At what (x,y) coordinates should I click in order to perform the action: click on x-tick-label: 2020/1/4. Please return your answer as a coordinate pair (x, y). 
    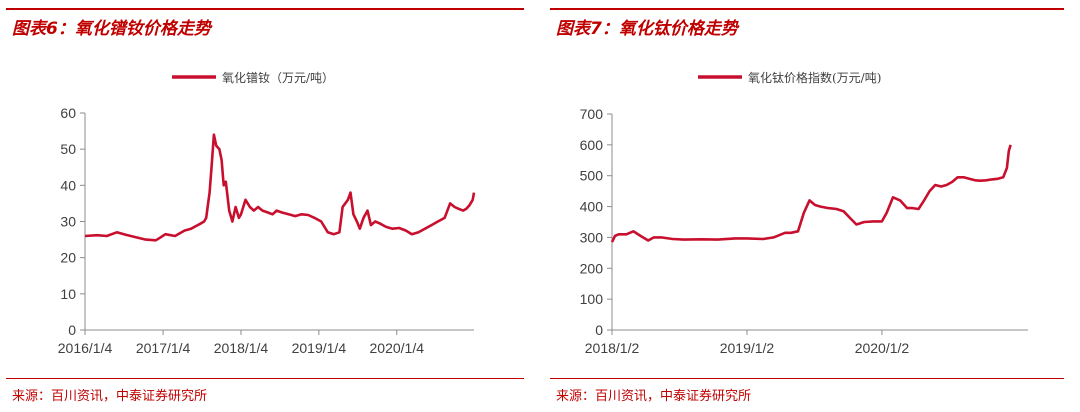
    Looking at the image, I should click on (397, 348).